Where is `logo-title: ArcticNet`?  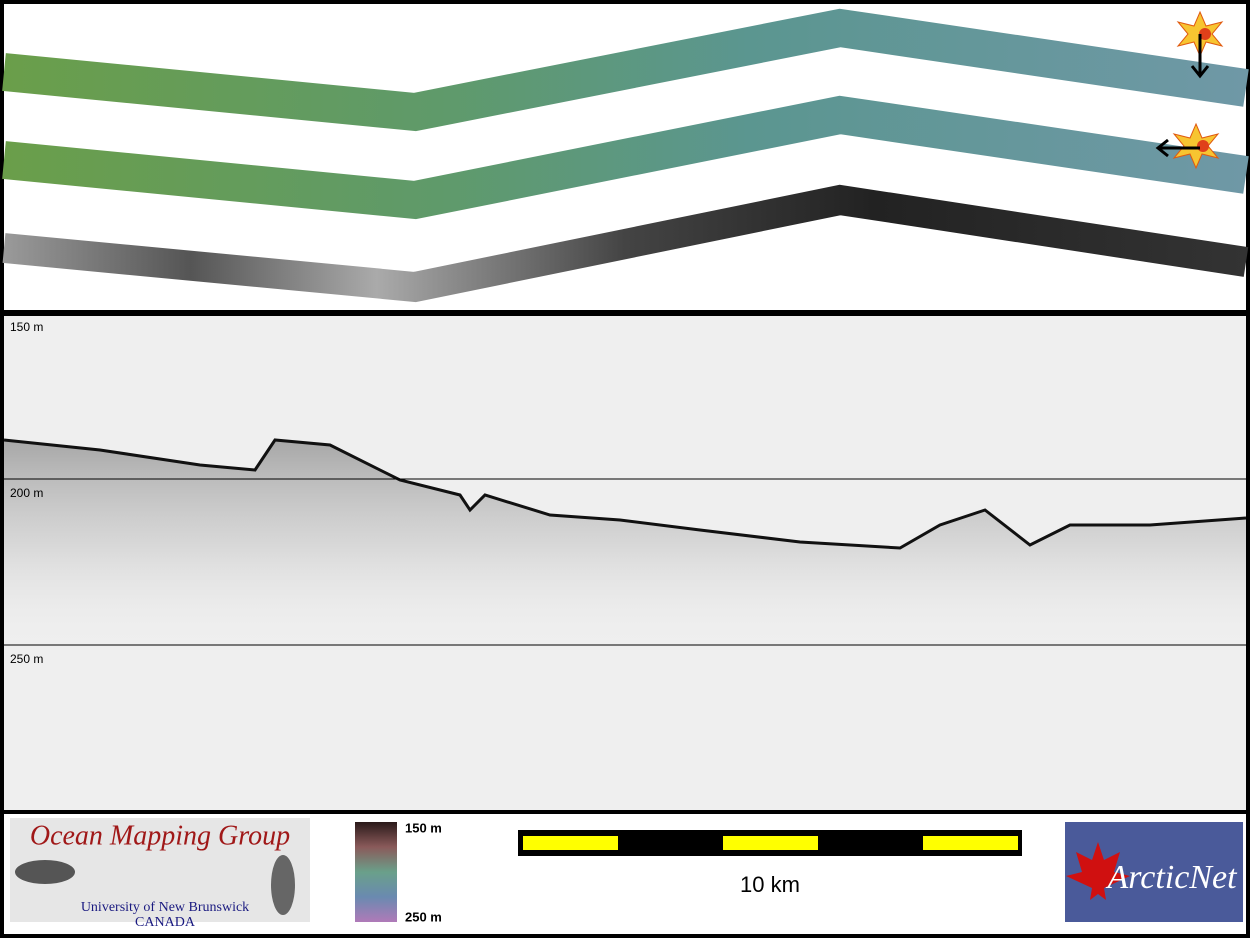 logo-title: ArcticNet is located at coordinates (1171, 877).